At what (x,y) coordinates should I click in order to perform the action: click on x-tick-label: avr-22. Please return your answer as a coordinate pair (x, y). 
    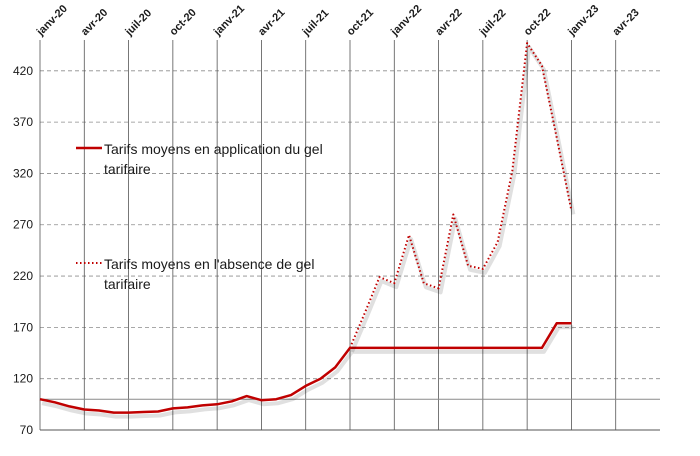
    Looking at the image, I should click on (448, 22).